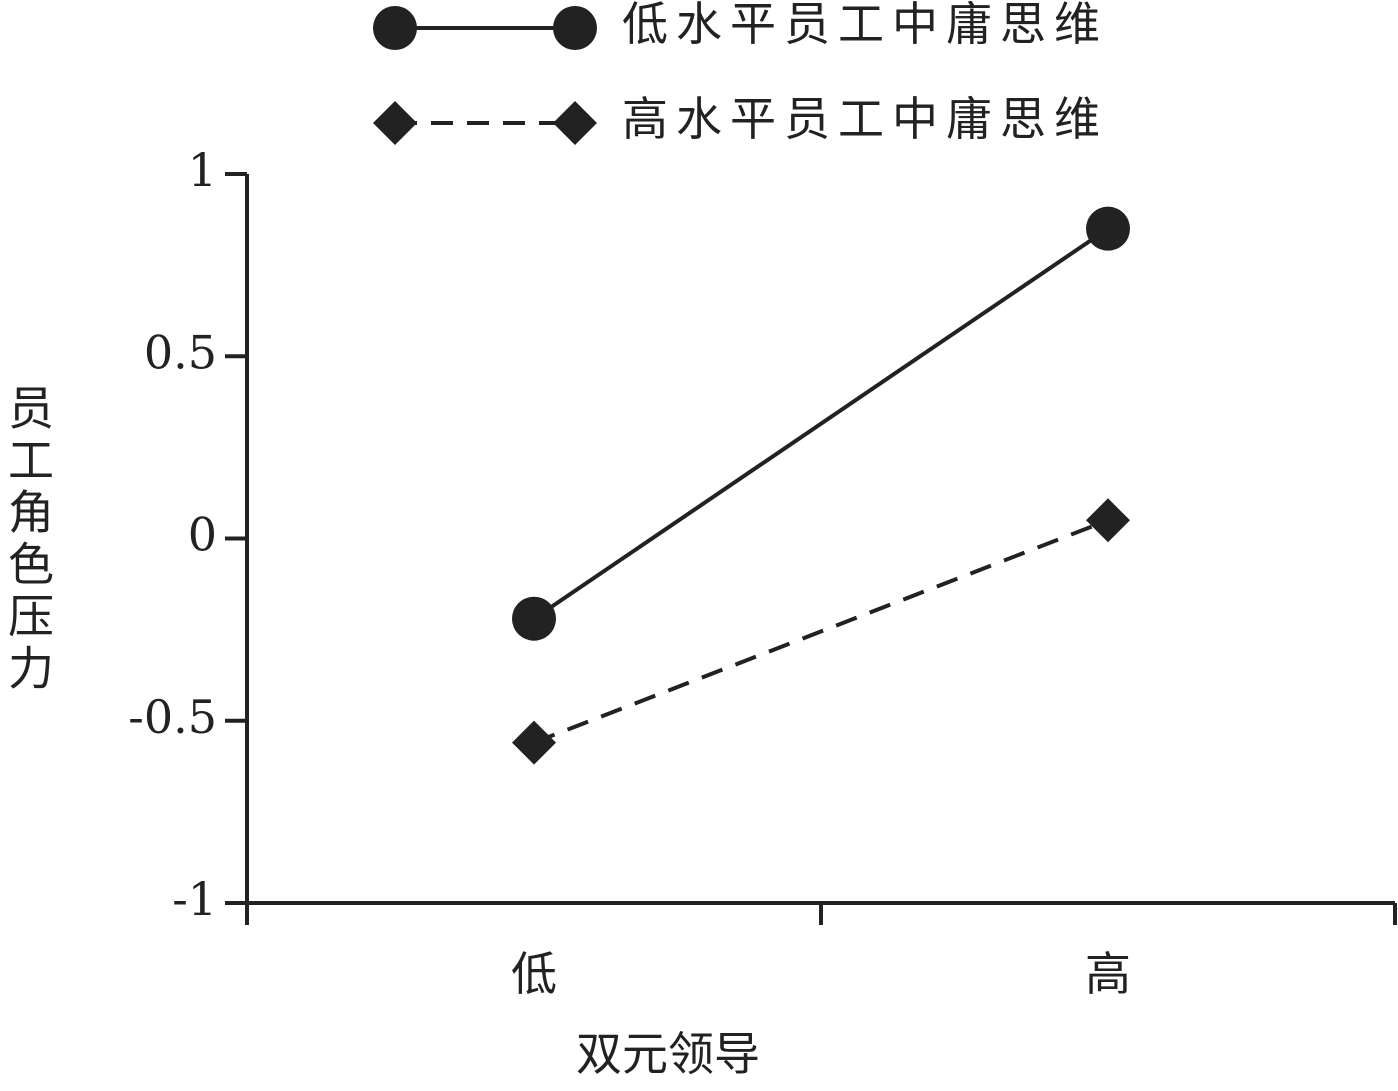 The width and height of the screenshot is (1398, 1091). I want to click on y-tick-label: 1, so click(202, 170).